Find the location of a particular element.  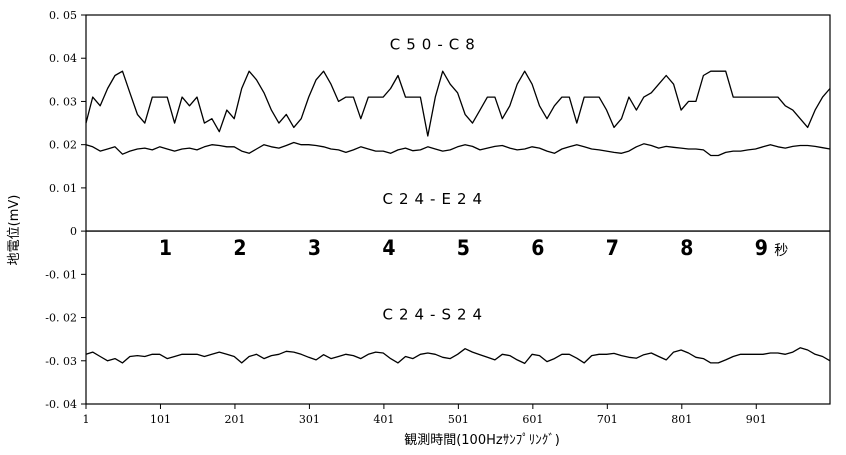

x-tick-label: 901 is located at coordinates (756, 419).